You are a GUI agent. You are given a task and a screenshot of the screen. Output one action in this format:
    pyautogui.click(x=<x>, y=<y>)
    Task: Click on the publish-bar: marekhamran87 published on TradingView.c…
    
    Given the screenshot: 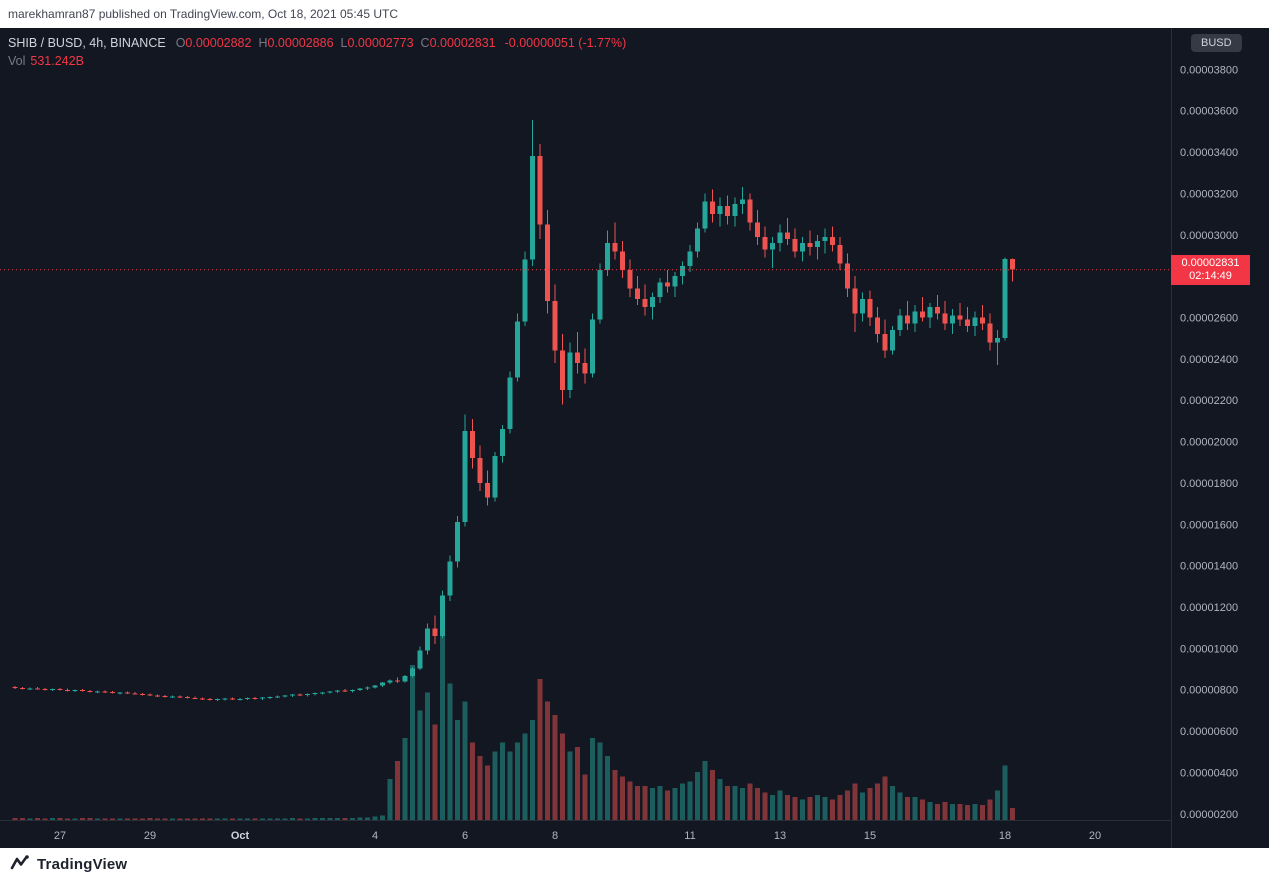 What is the action you would take?
    pyautogui.click(x=634, y=14)
    